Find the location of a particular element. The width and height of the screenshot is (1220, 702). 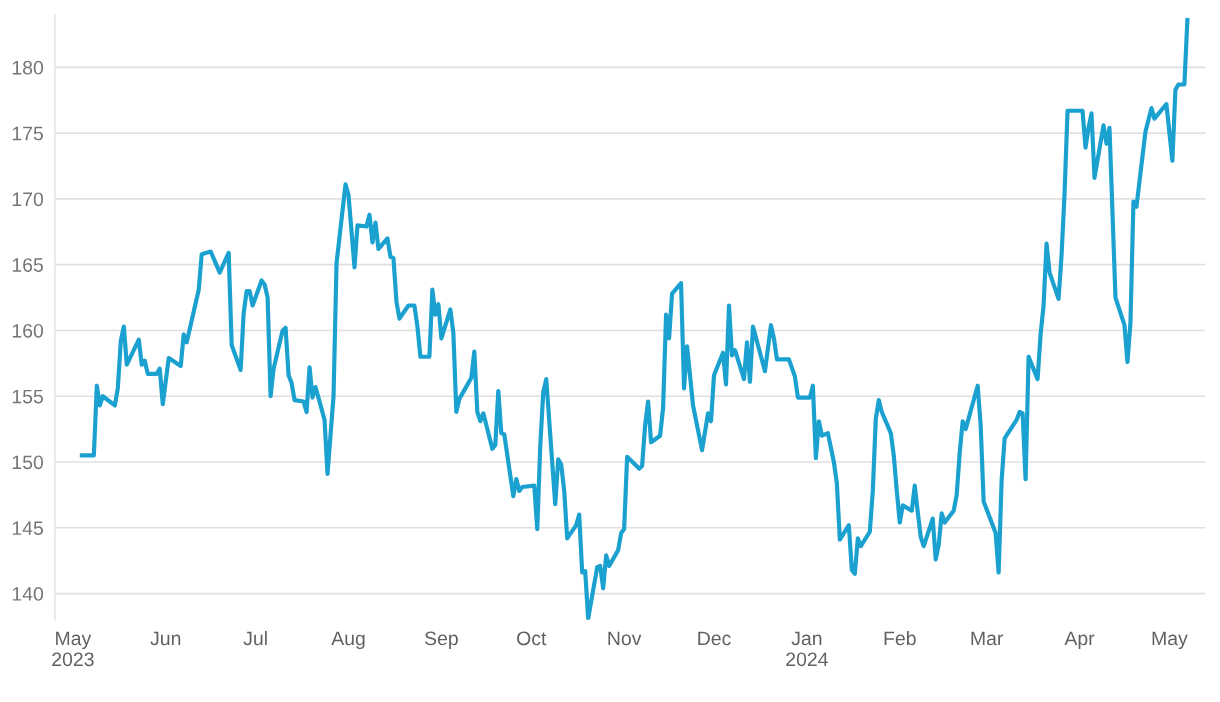

x-tick-label: Oct is located at coordinates (532, 638).